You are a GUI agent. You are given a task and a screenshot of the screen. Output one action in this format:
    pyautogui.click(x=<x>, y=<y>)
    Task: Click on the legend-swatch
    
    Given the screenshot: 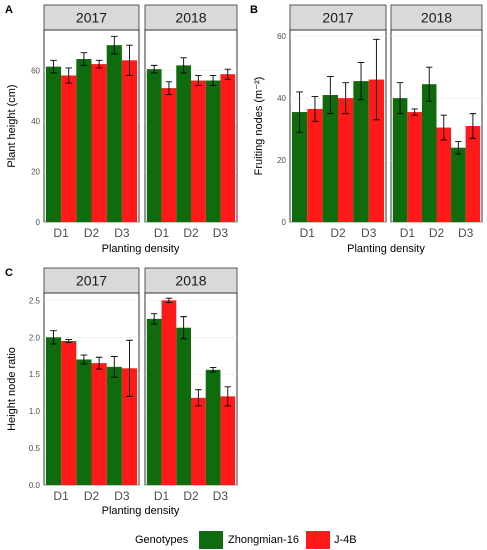 What is the action you would take?
    pyautogui.click(x=318, y=540)
    